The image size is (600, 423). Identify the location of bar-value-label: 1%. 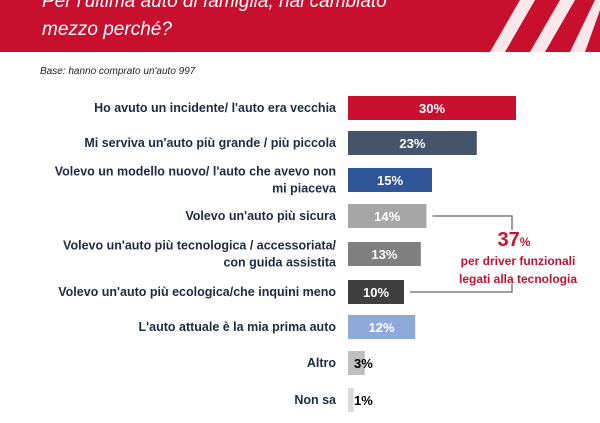
(363, 400).